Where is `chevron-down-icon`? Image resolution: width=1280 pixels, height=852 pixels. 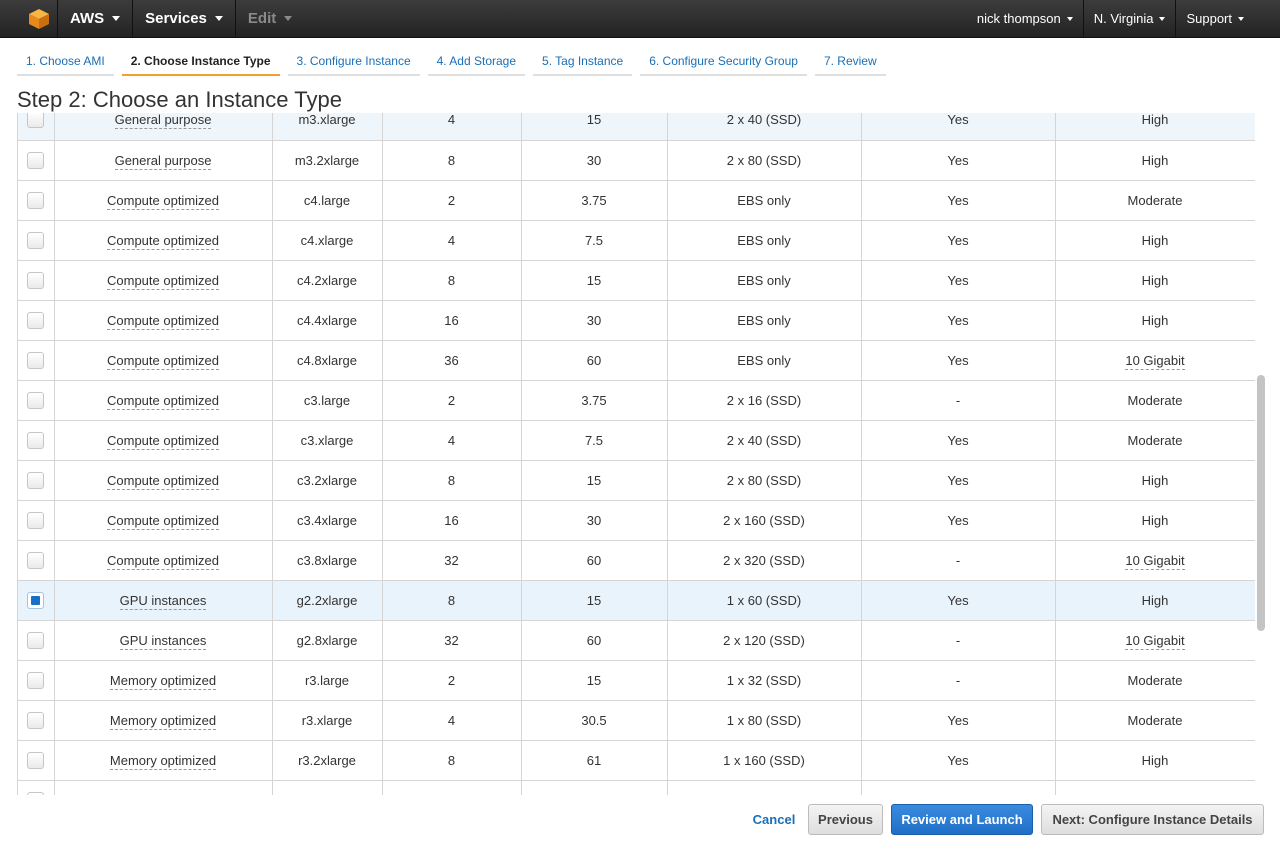 chevron-down-icon is located at coordinates (1069, 18).